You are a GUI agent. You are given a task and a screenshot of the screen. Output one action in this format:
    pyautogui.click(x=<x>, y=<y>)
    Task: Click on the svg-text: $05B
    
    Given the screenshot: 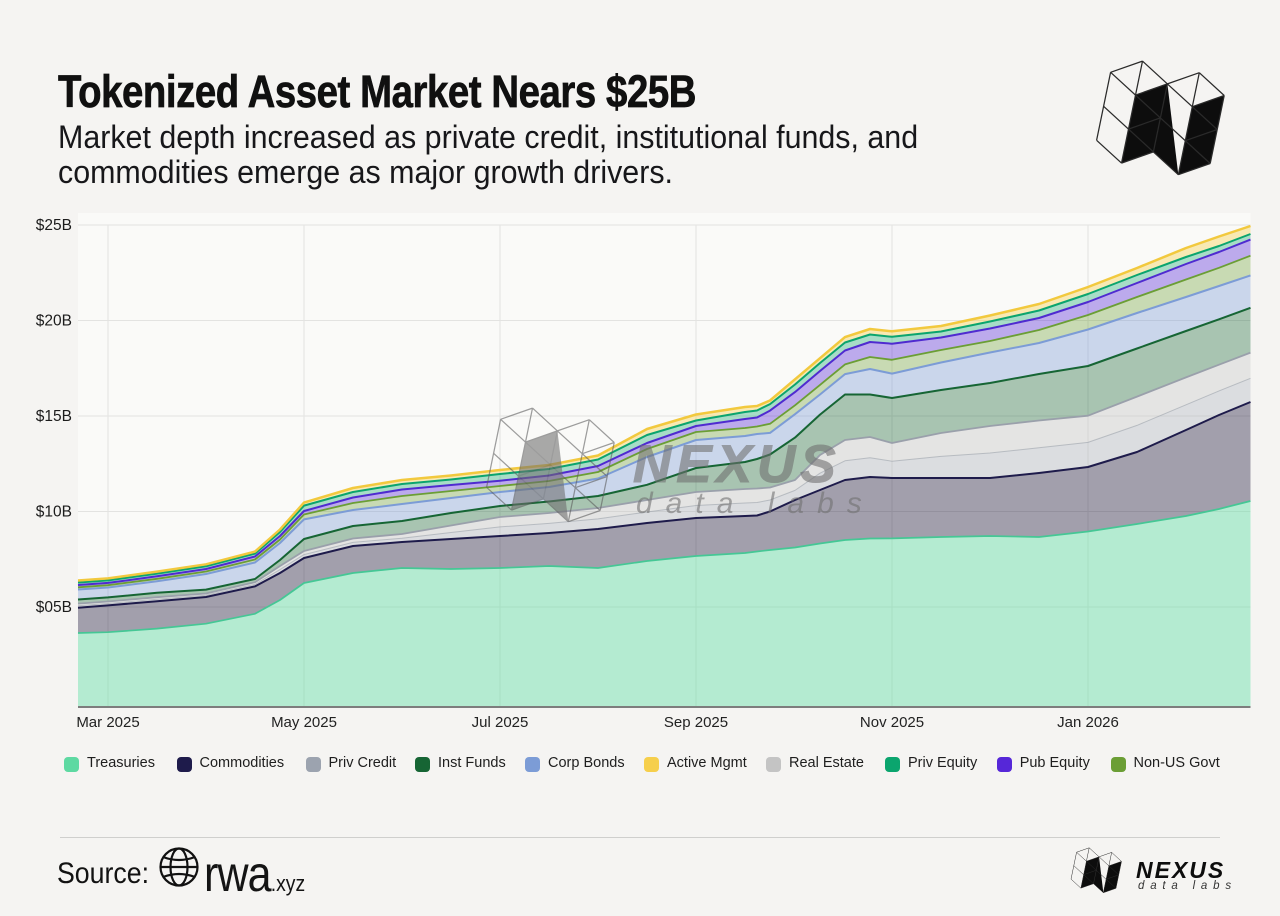 What is the action you would take?
    pyautogui.click(x=54, y=607)
    